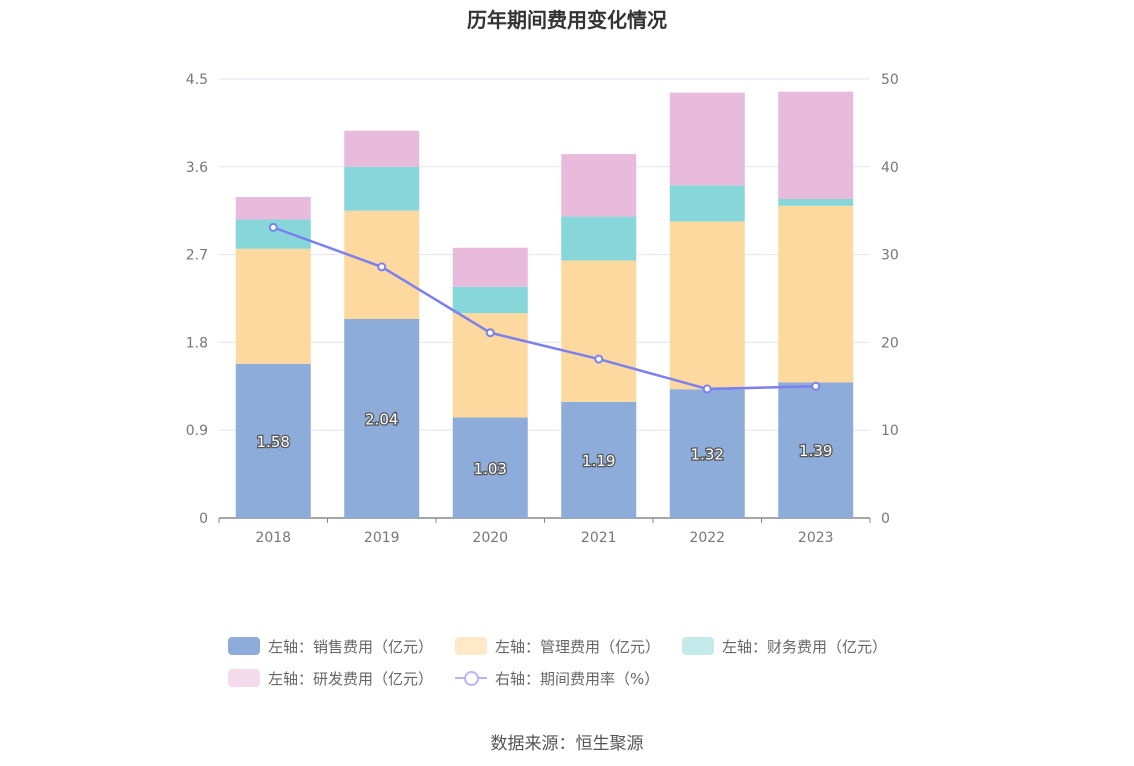 This screenshot has width=1134, height=766. I want to click on data-label-sales: 2.04, so click(381, 419).